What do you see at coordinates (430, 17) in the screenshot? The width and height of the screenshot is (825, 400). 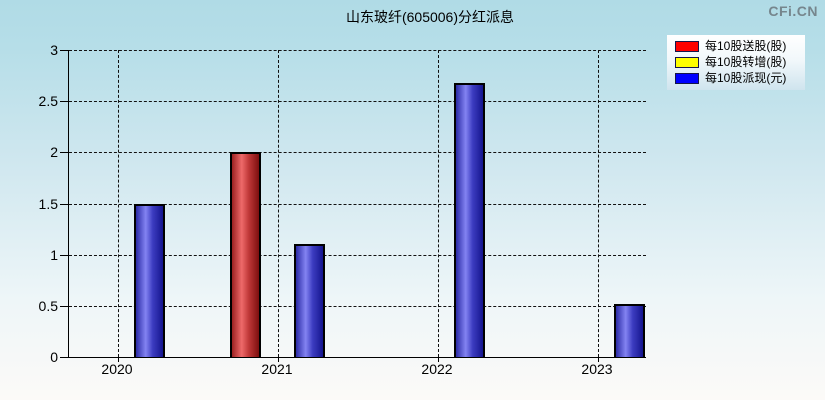 I see `chart-title: 山东玻纤(605006)分红派息` at bounding box center [430, 17].